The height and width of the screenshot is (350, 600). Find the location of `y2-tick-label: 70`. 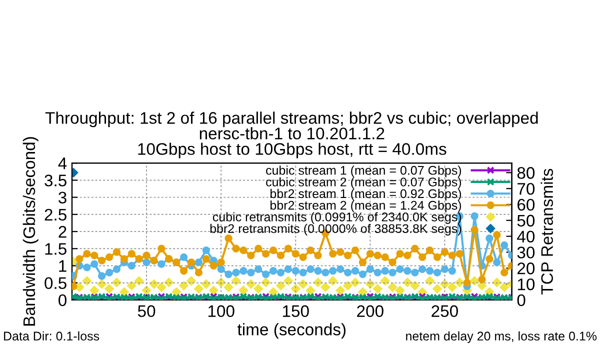

y2-tick-label: 70 is located at coordinates (526, 188).